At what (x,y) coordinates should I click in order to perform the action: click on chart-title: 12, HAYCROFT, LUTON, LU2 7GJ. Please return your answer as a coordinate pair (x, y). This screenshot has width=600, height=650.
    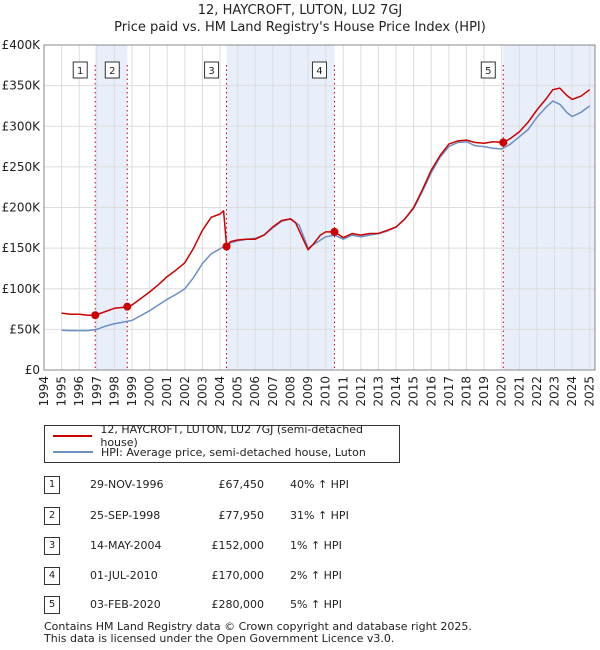
    Looking at the image, I should click on (300, 10).